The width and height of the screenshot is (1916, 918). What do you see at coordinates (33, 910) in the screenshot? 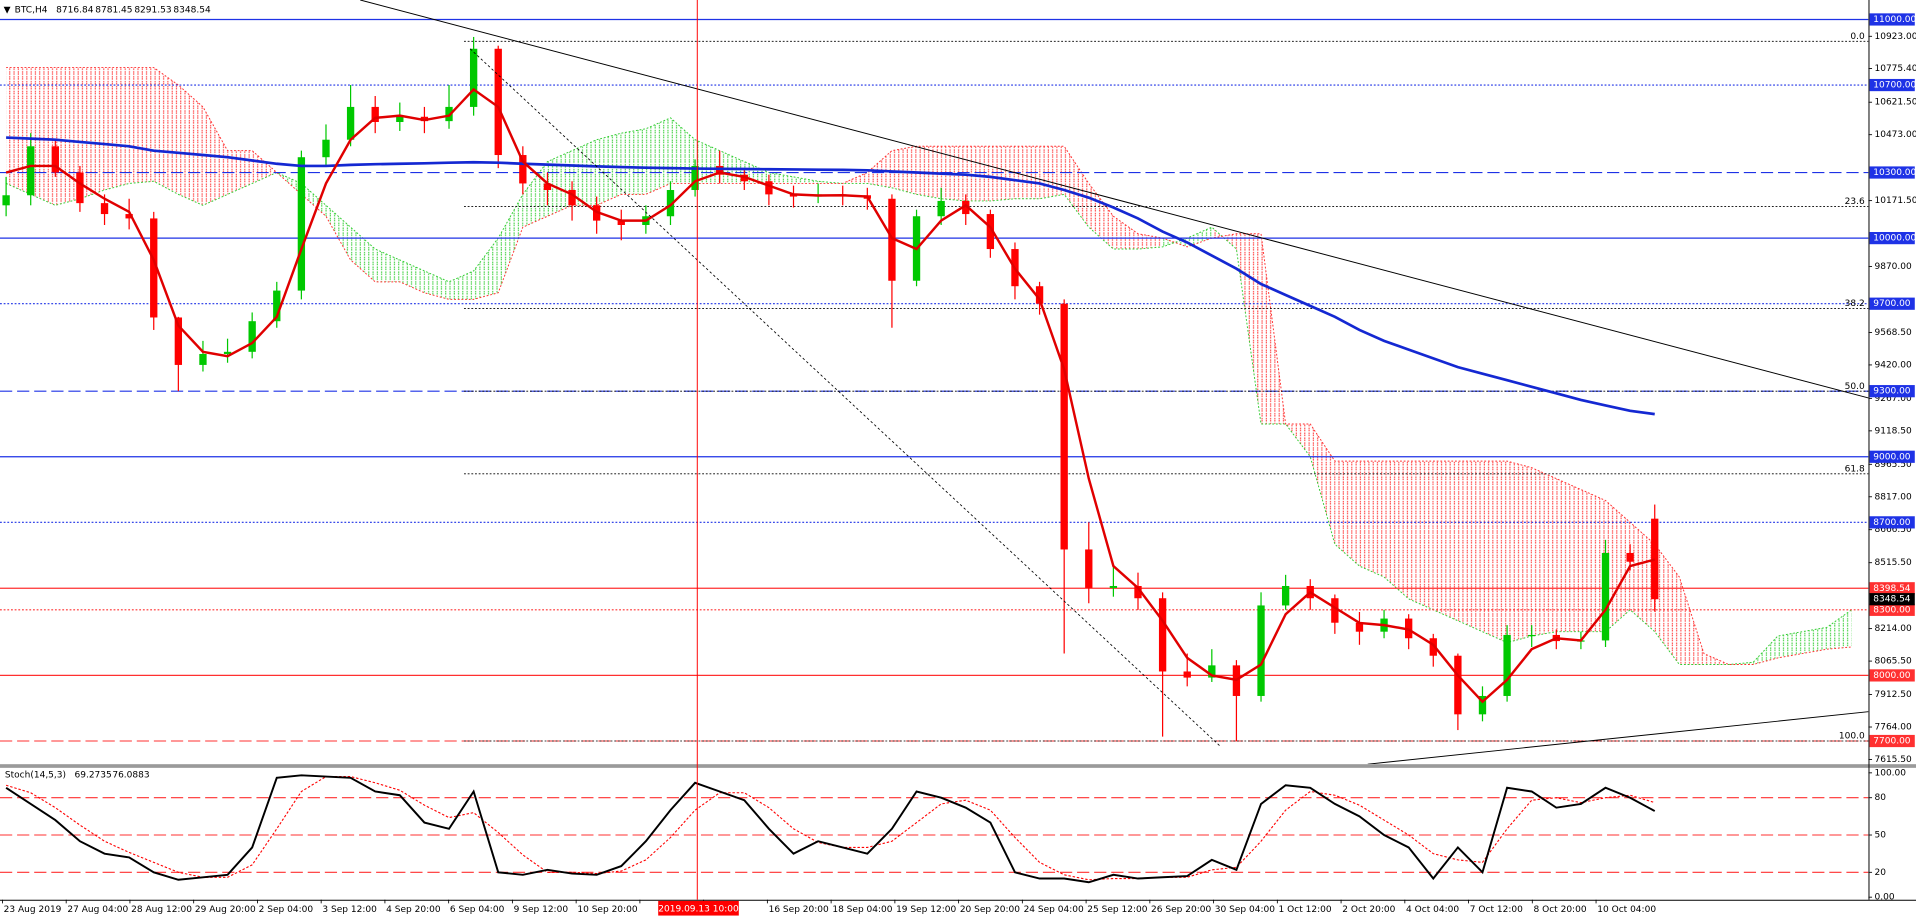
I see `x-tick-label: 23 Aug 2019` at bounding box center [33, 910].